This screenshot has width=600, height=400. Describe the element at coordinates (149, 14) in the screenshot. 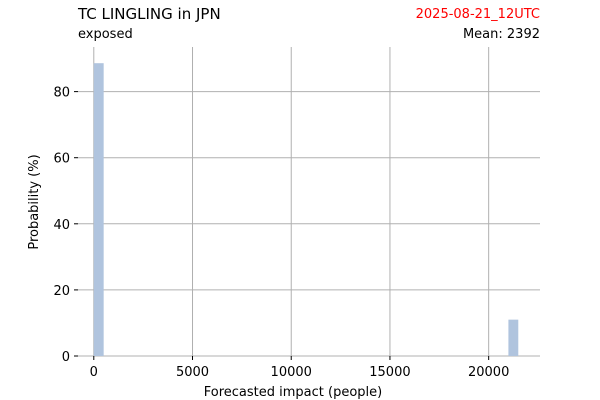

I see `chart-title: TC LINGLING in JPN` at that location.